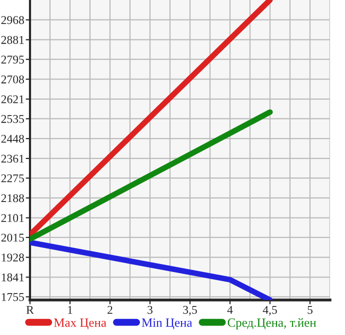  What do you see at coordinates (12, 99) in the screenshot?
I see `y-tick-label: 2621` at bounding box center [12, 99].